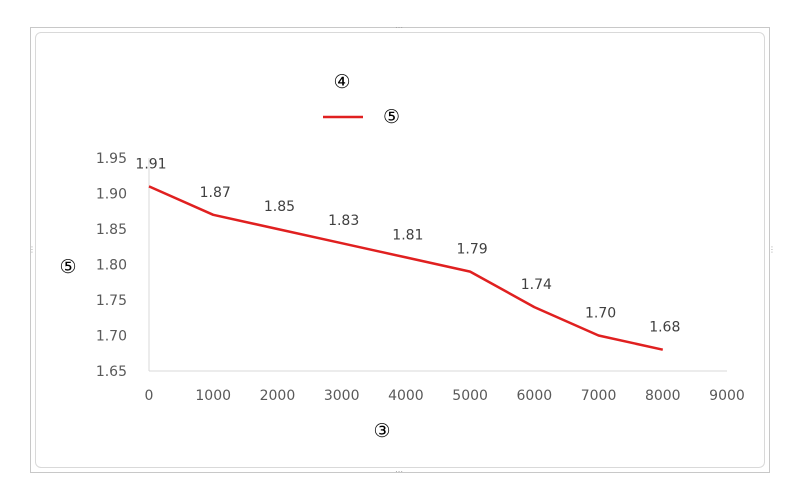 The height and width of the screenshot is (500, 800). Describe the element at coordinates (213, 396) in the screenshot. I see `x-tick-label: 1000` at that location.